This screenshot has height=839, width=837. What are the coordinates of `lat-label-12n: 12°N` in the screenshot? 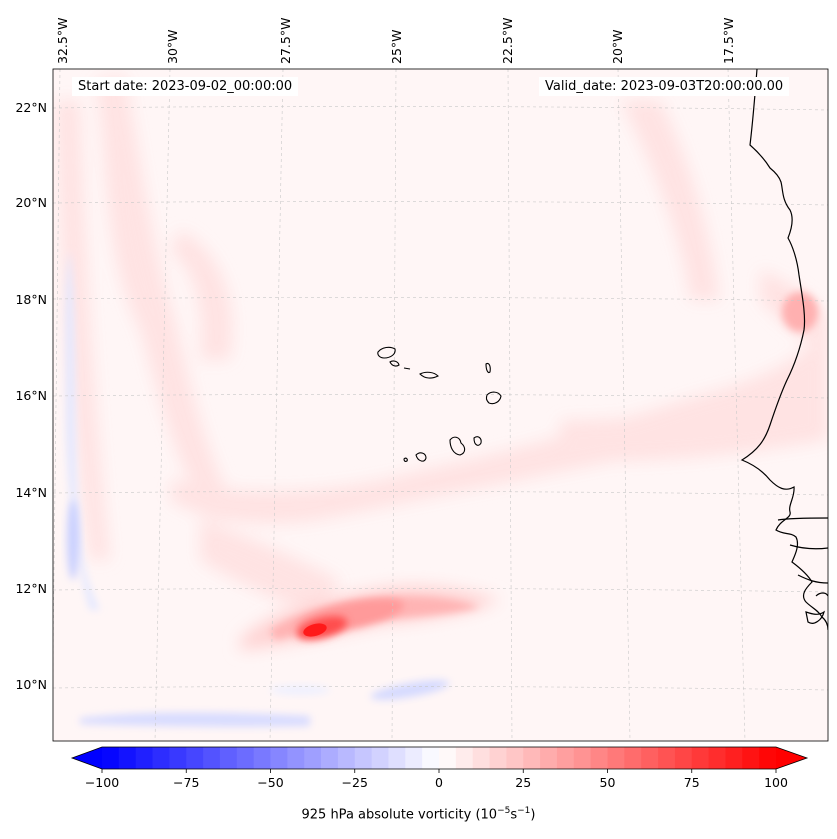 It's located at (31, 588).